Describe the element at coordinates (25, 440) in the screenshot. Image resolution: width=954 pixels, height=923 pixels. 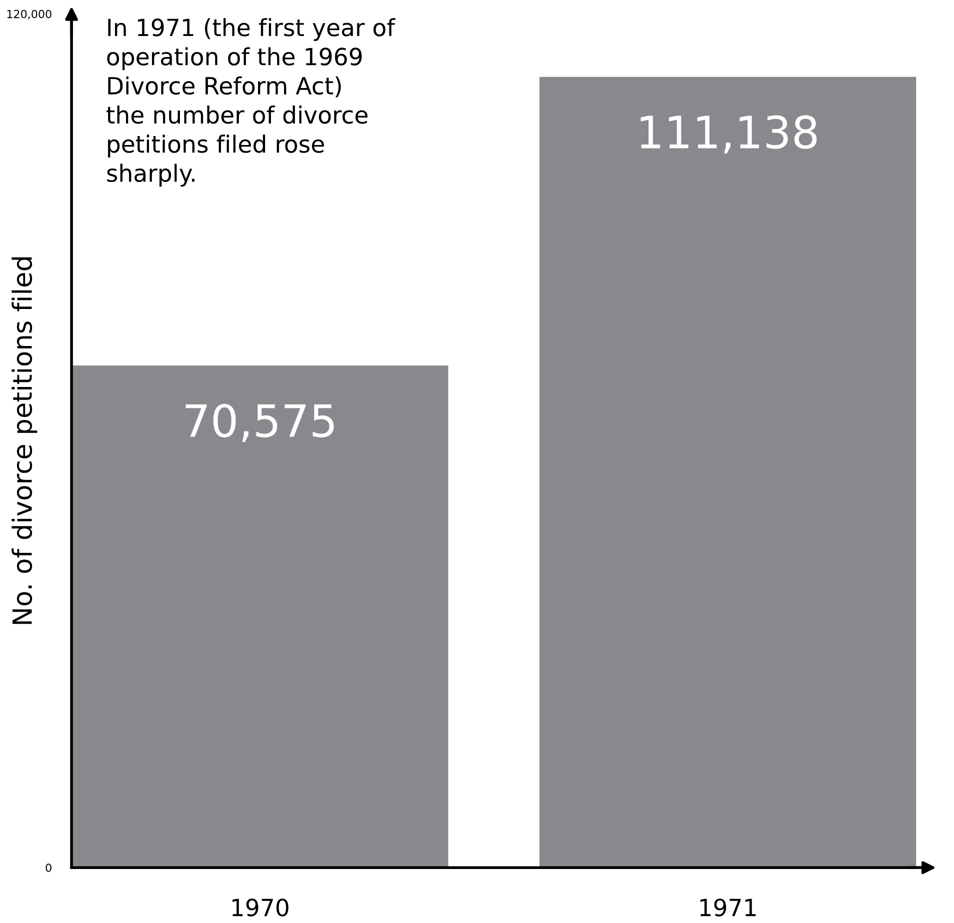
I see `y-axis-title: No. of divorce petitions filed` at that location.